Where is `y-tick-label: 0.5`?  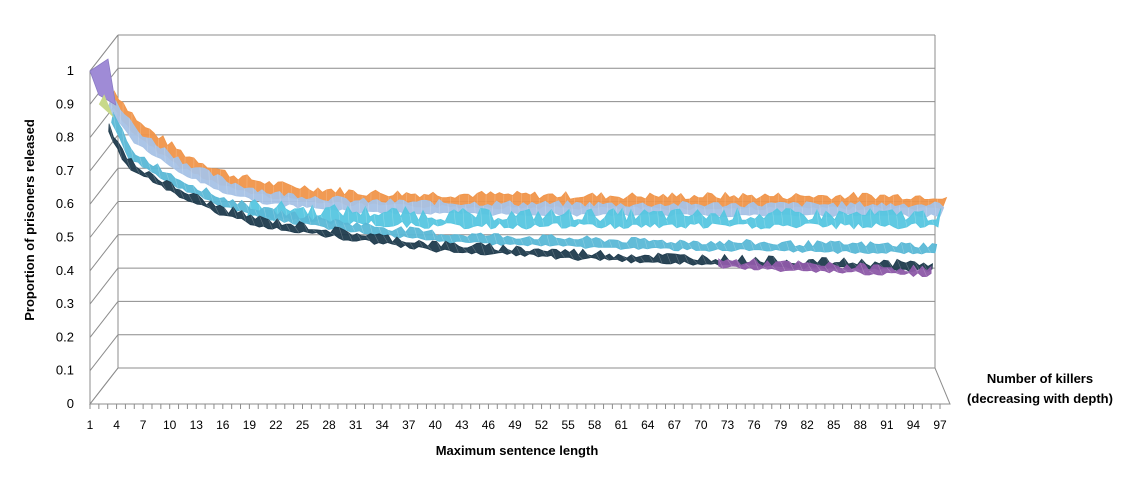 y-tick-label: 0.5 is located at coordinates (65, 237).